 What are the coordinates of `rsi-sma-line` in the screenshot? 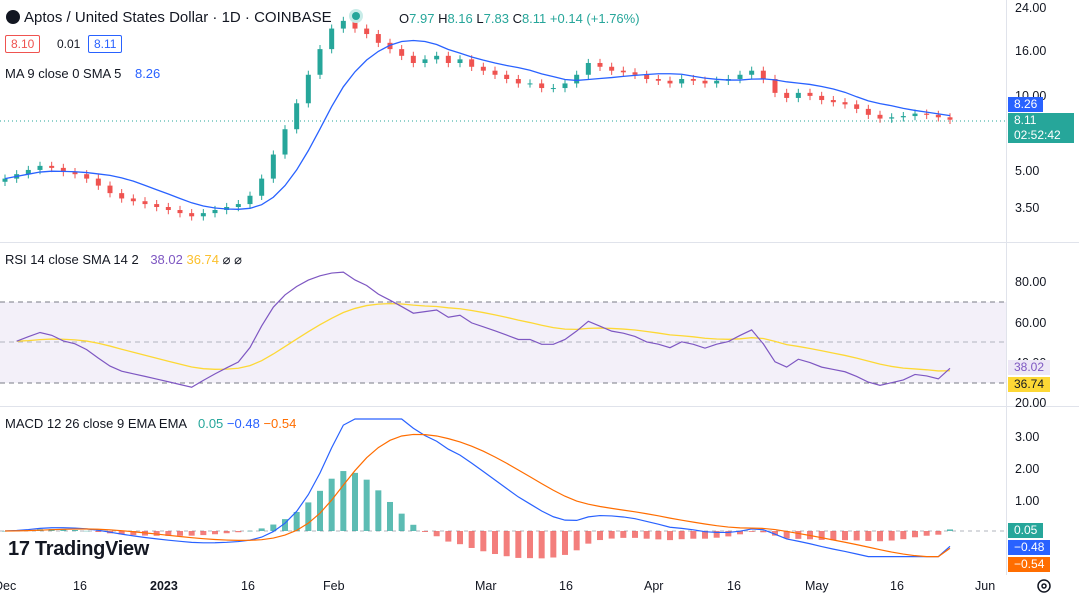 It's located at (483, 337).